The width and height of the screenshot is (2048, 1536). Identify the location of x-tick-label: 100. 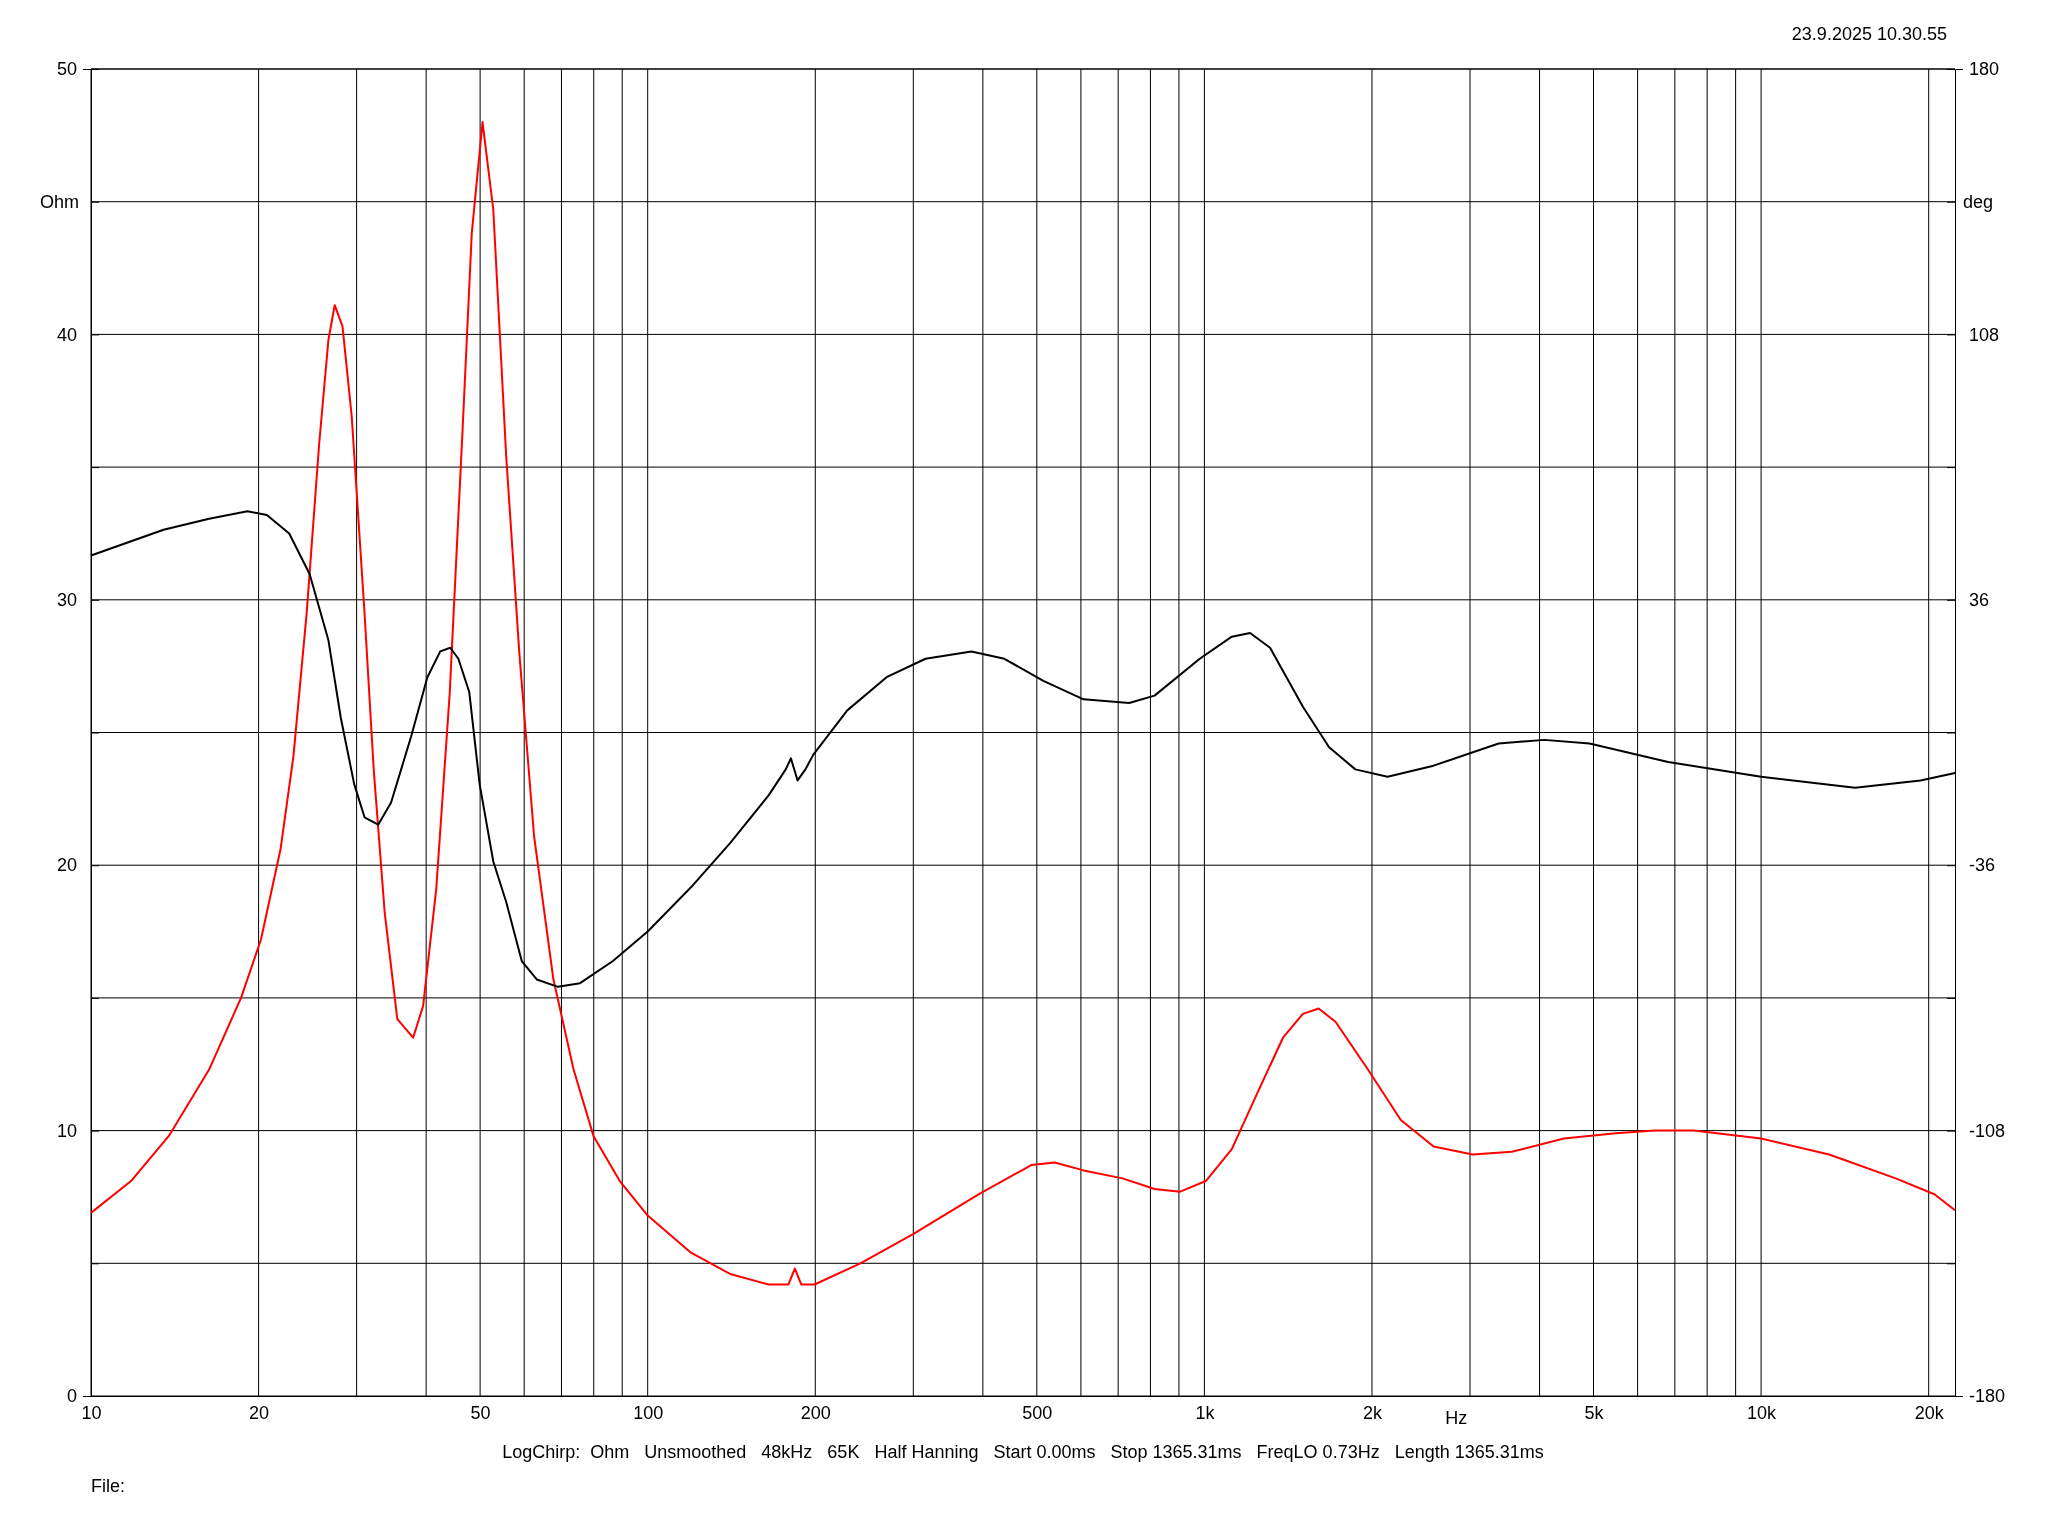
(648, 1412).